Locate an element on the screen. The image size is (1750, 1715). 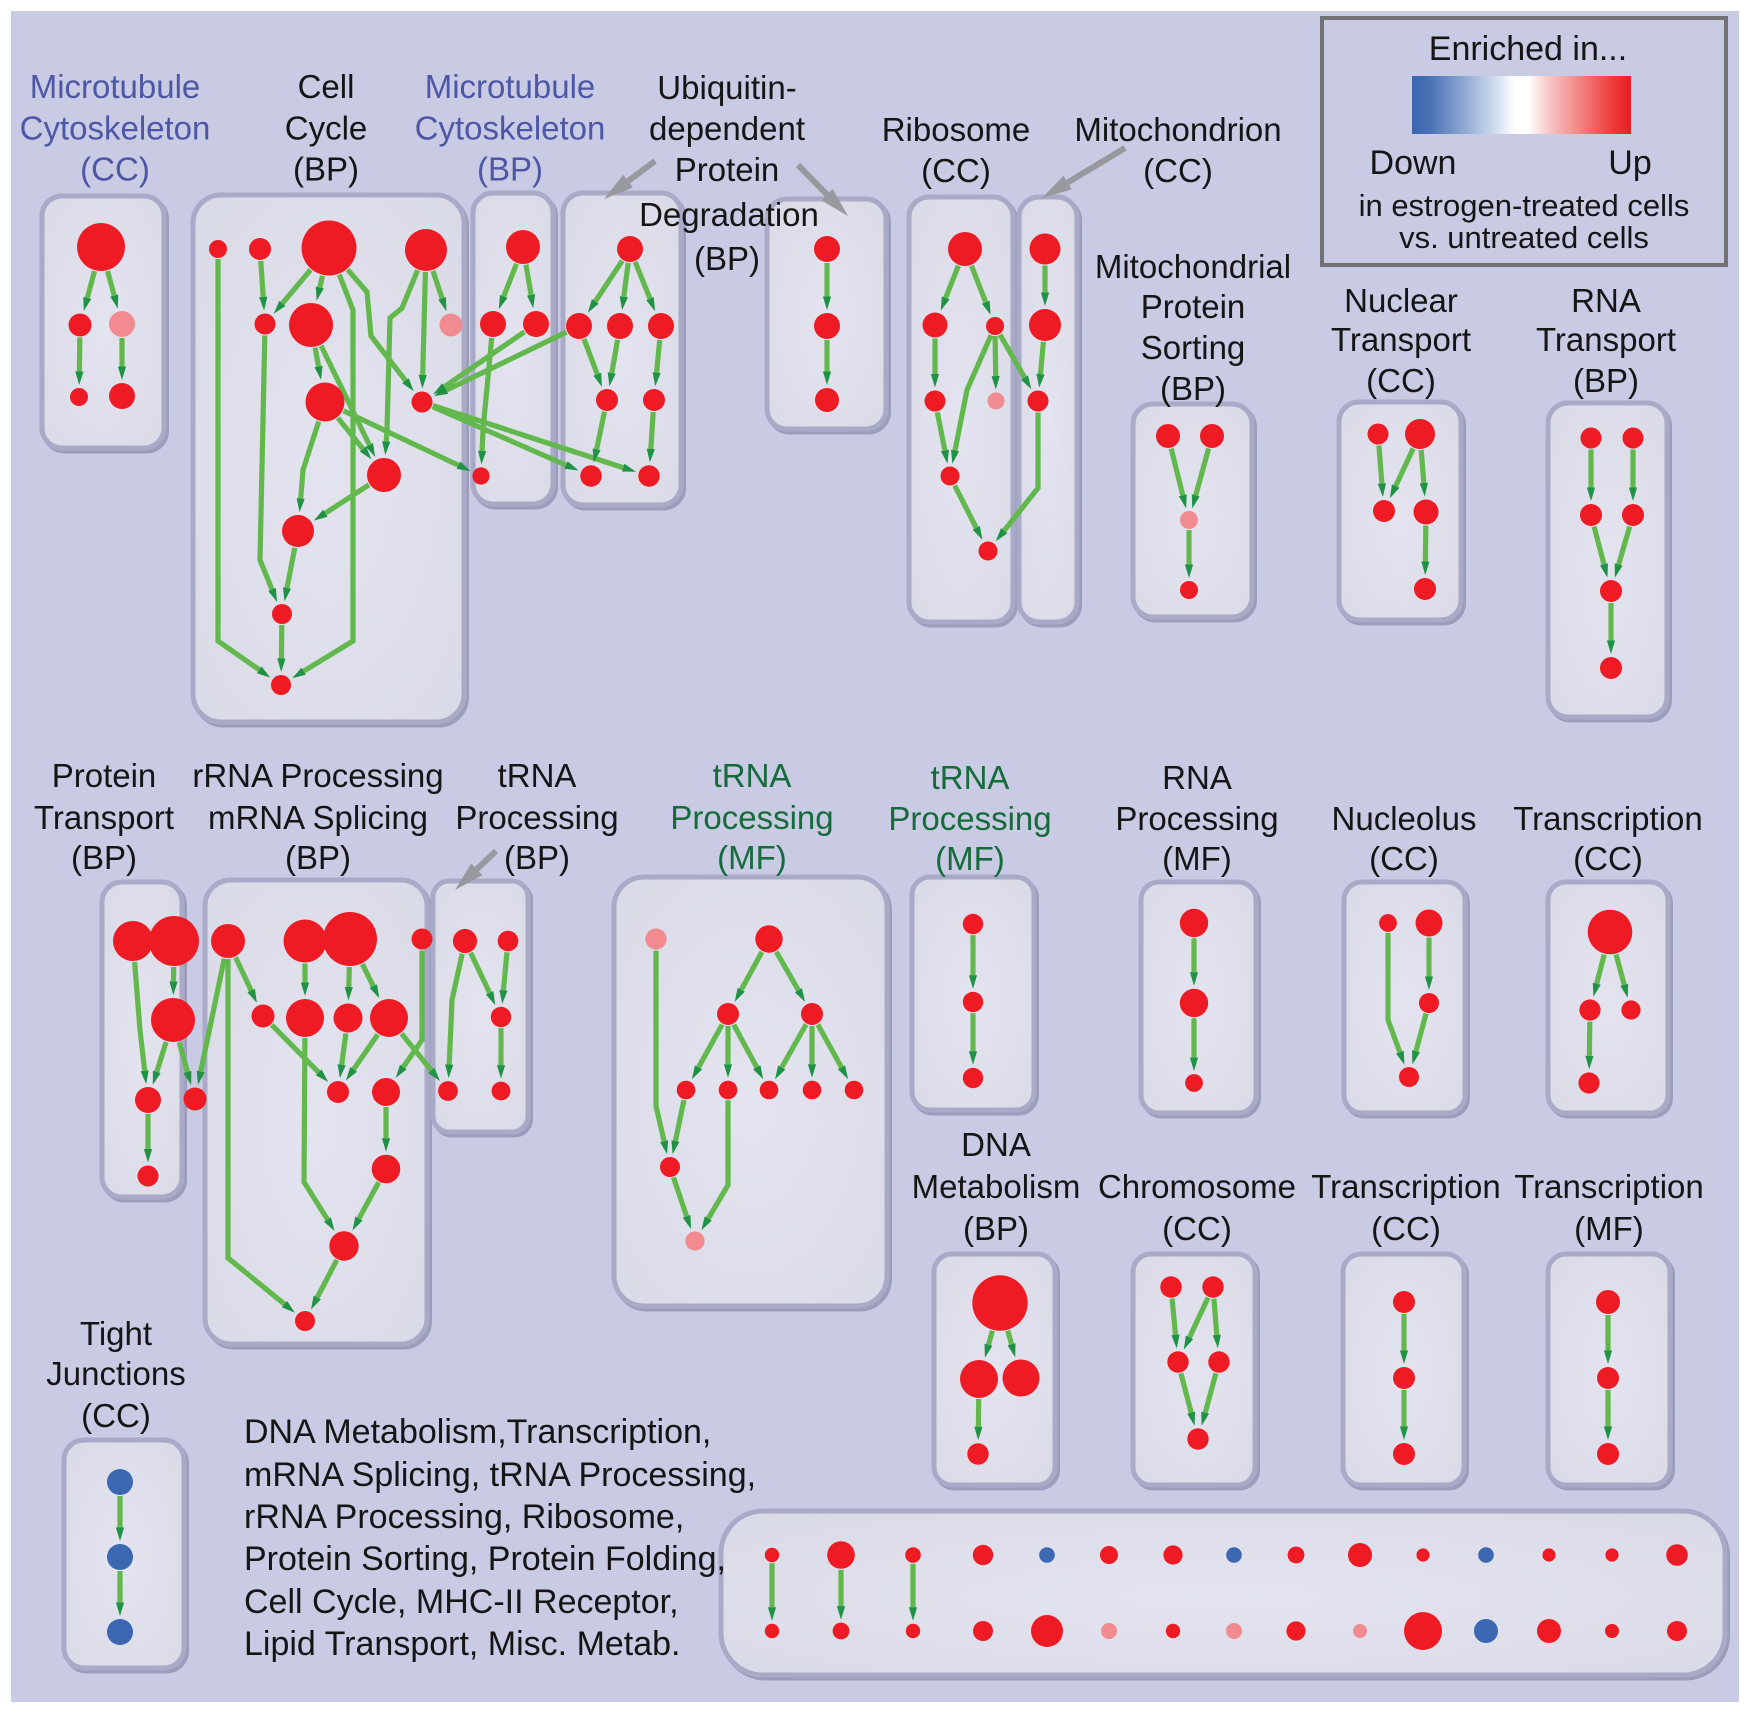
svg-text: Degradation is located at coordinates (729, 214).